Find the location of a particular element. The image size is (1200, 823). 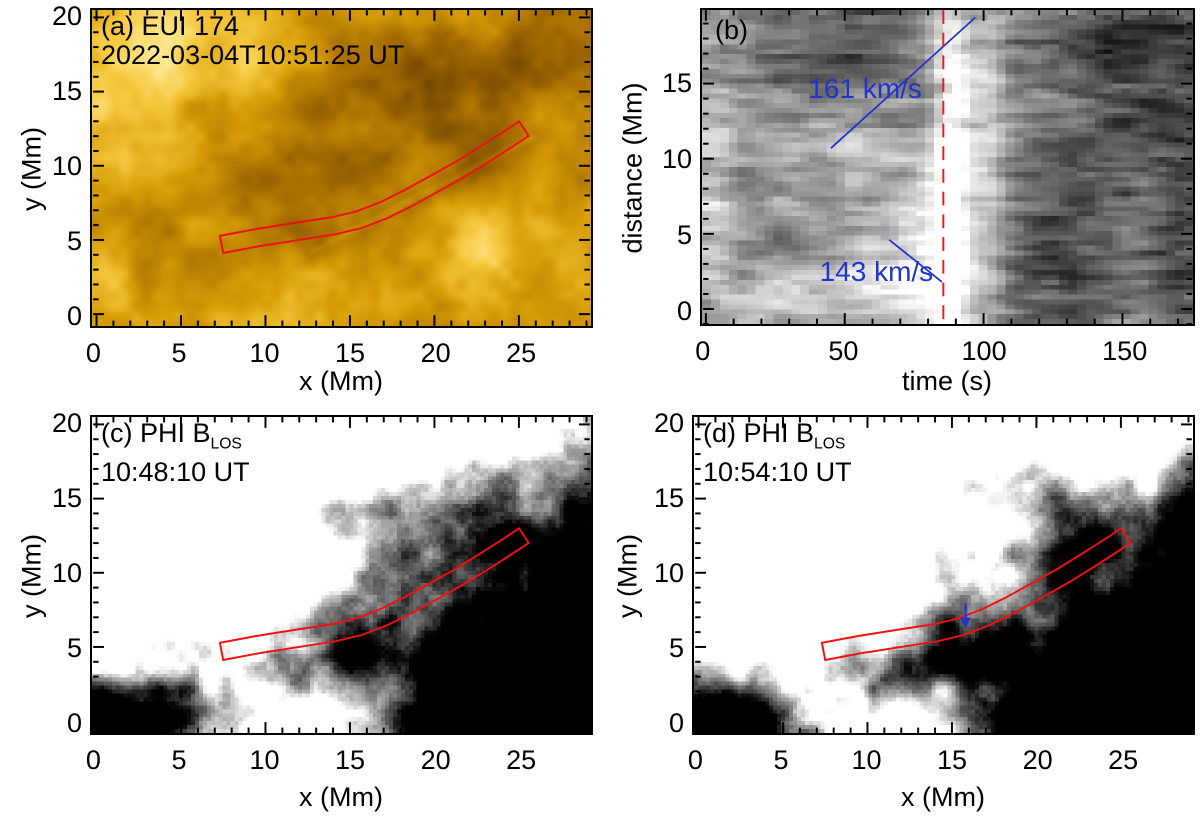

panel-c-xaxis-title: x (Mm) is located at coordinates (341, 797).